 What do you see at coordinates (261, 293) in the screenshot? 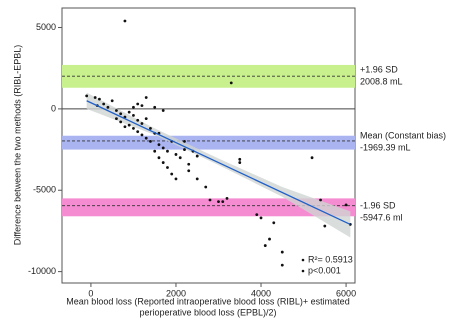
I see `x-tick-label: 4000` at bounding box center [261, 293].